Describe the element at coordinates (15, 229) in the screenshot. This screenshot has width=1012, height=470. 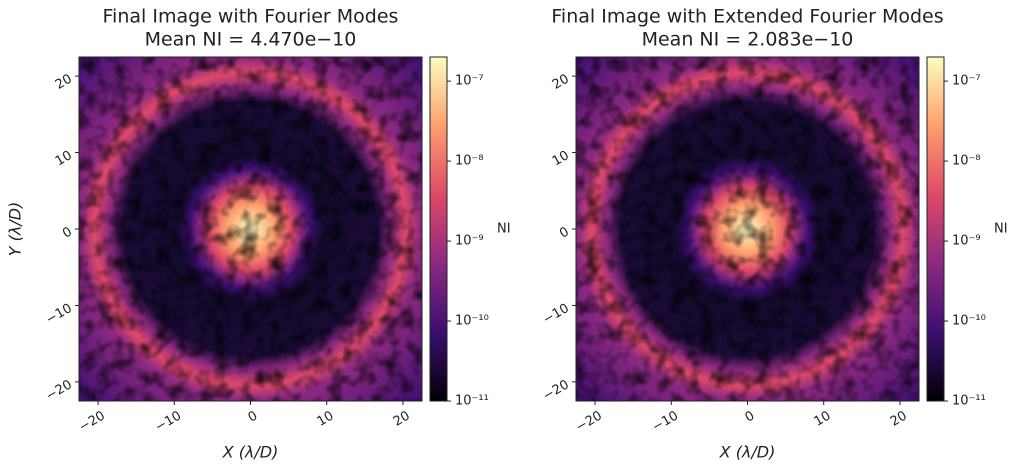
I see `y-axis-label: Y (λ/D)` at that location.